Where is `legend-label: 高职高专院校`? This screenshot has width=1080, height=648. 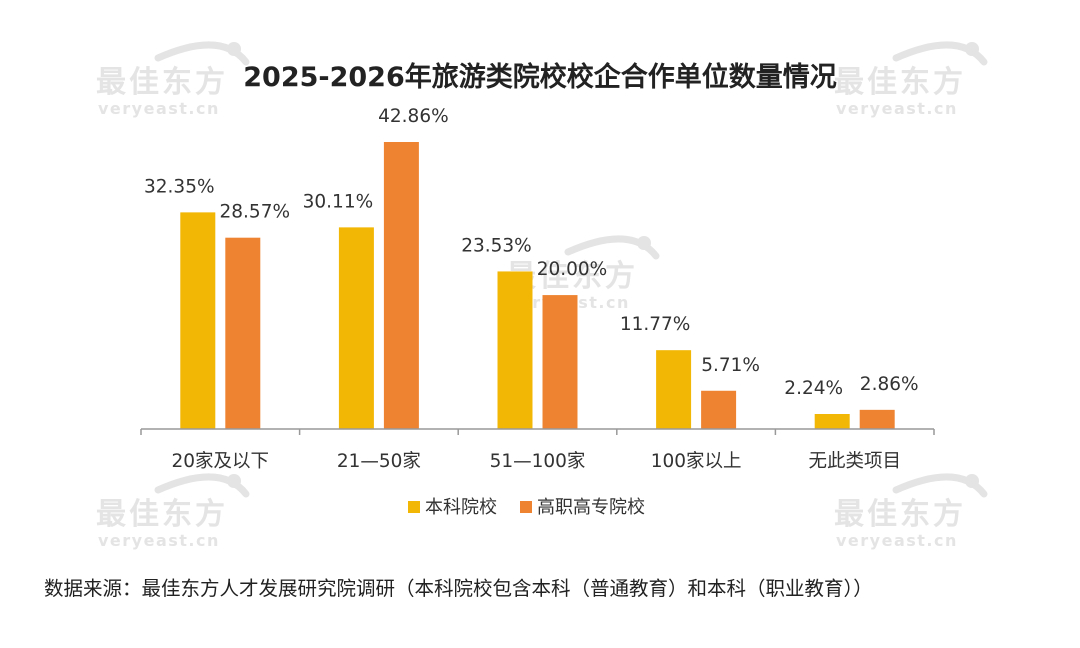
legend-label: 高职高专院校 is located at coordinates (591, 507).